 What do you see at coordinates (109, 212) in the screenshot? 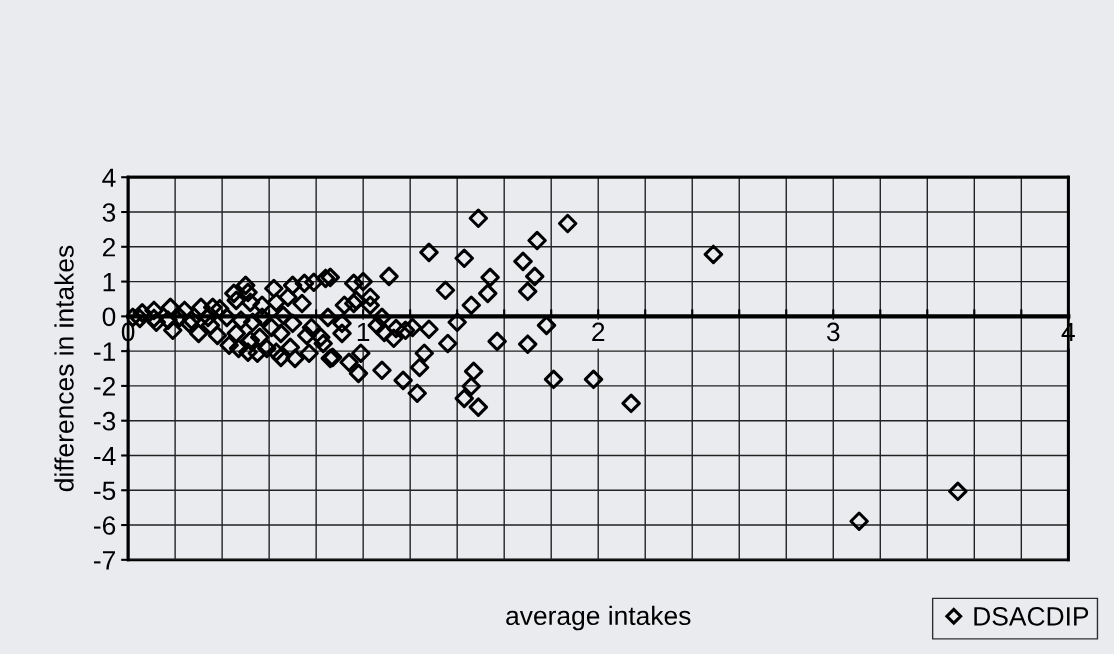
I see `y-tick-label: 3` at bounding box center [109, 212].